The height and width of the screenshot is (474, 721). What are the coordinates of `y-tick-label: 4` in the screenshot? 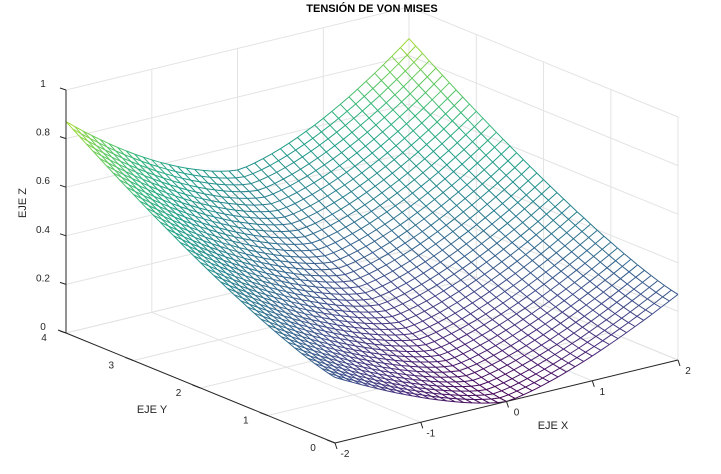 It's located at (44, 338).